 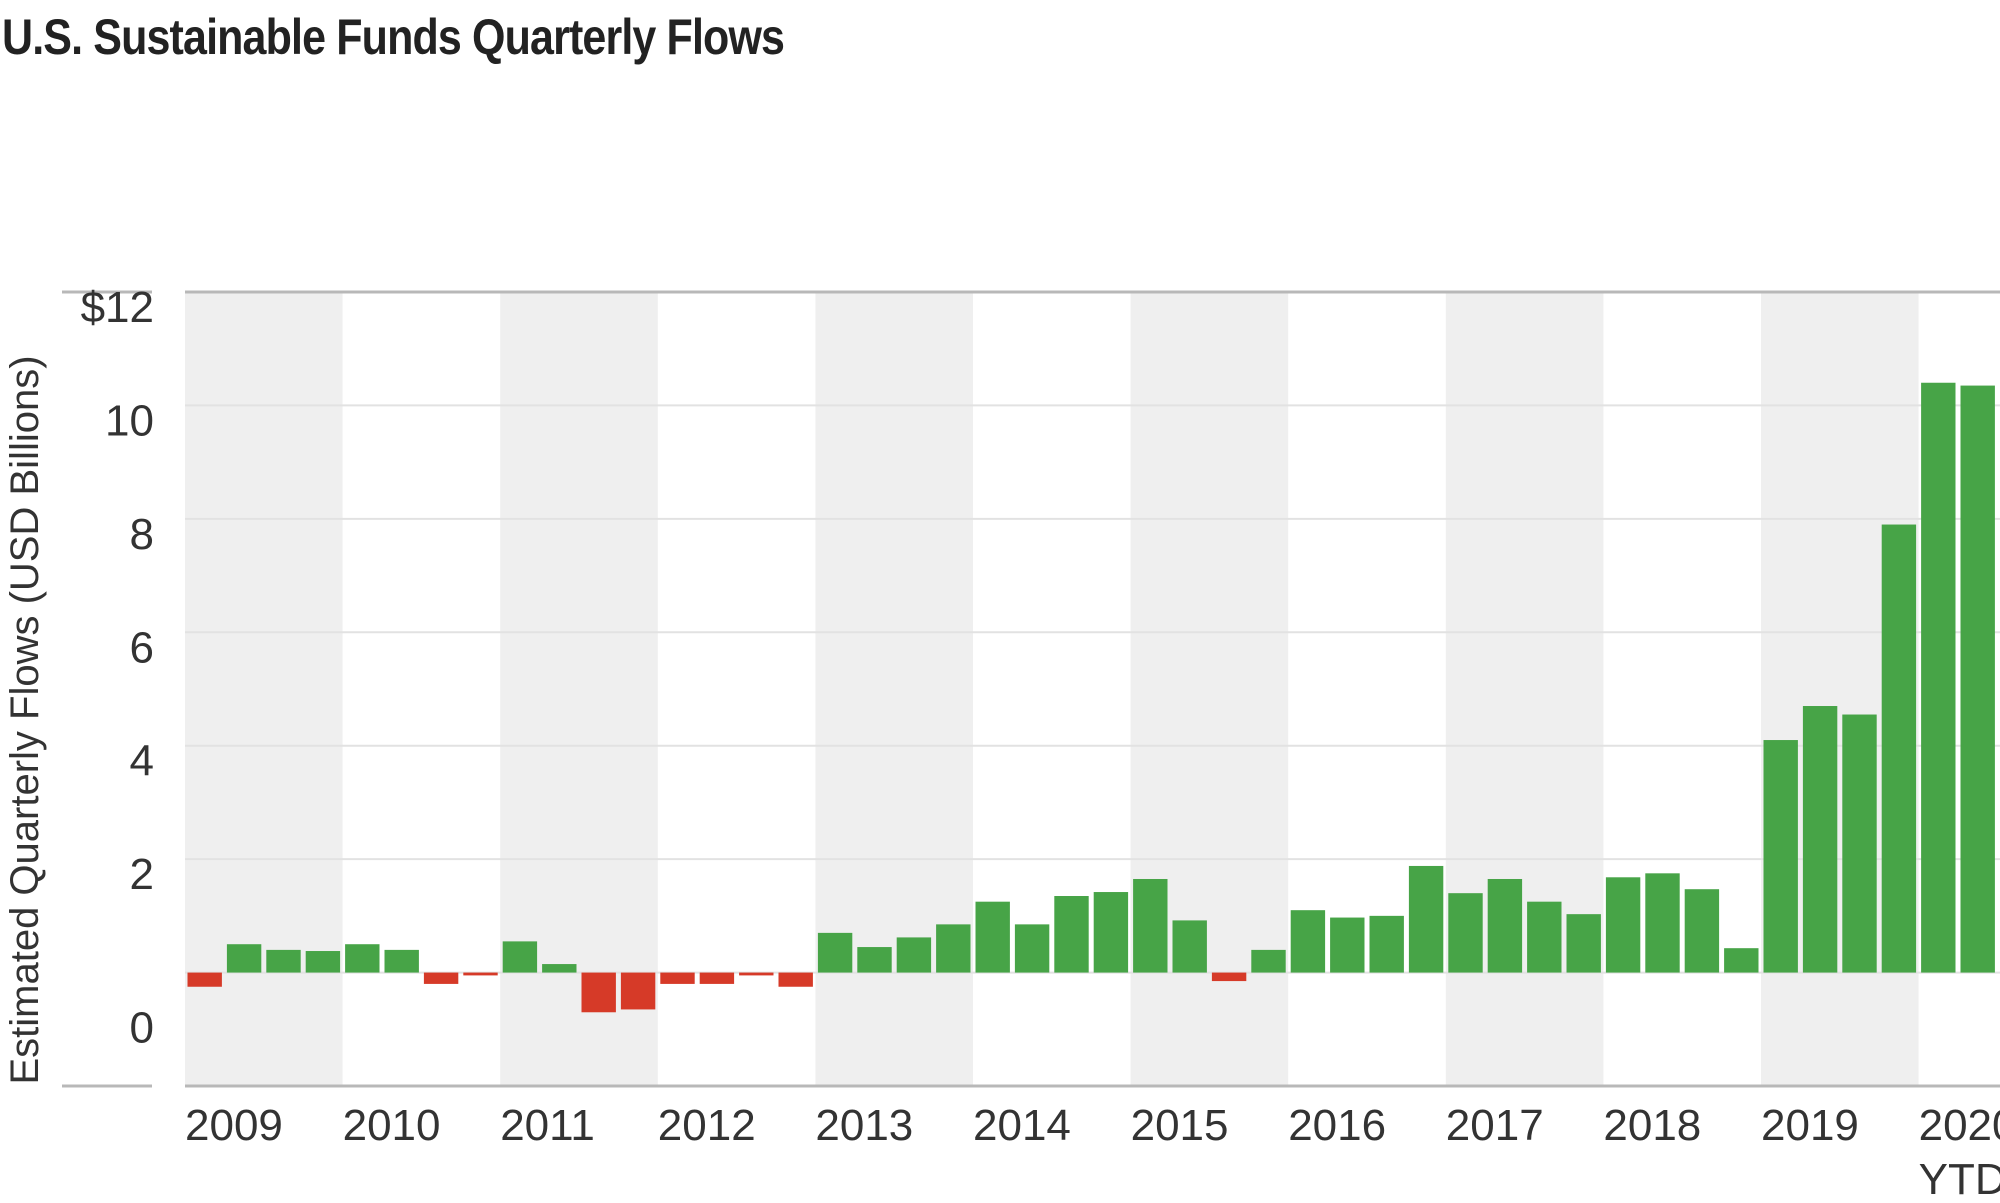 What do you see at coordinates (1495, 1125) in the screenshot?
I see `x-tick-label: 2017` at bounding box center [1495, 1125].